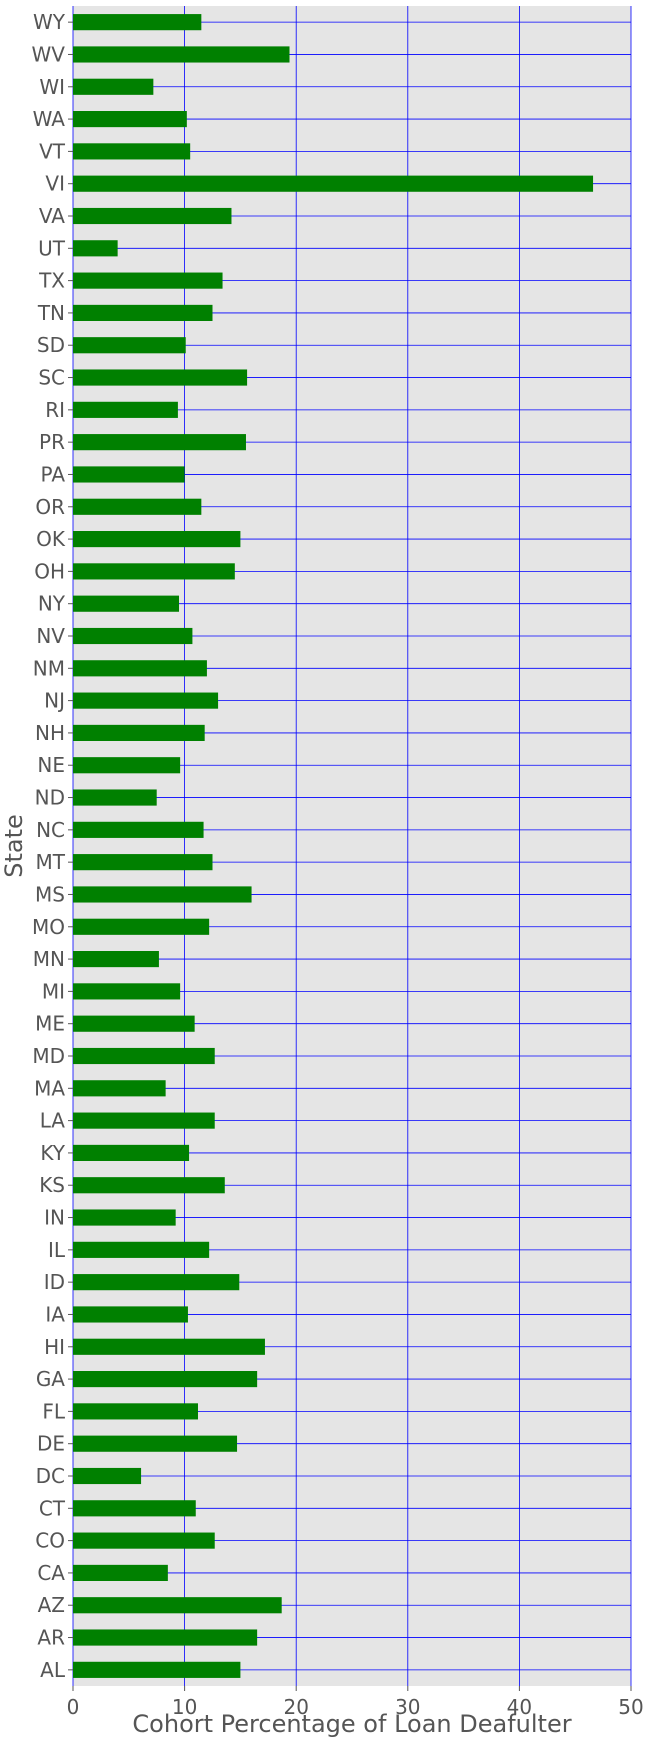 This screenshot has width=649, height=1740. I want to click on y-tick-label-id: ID, so click(54, 1282).